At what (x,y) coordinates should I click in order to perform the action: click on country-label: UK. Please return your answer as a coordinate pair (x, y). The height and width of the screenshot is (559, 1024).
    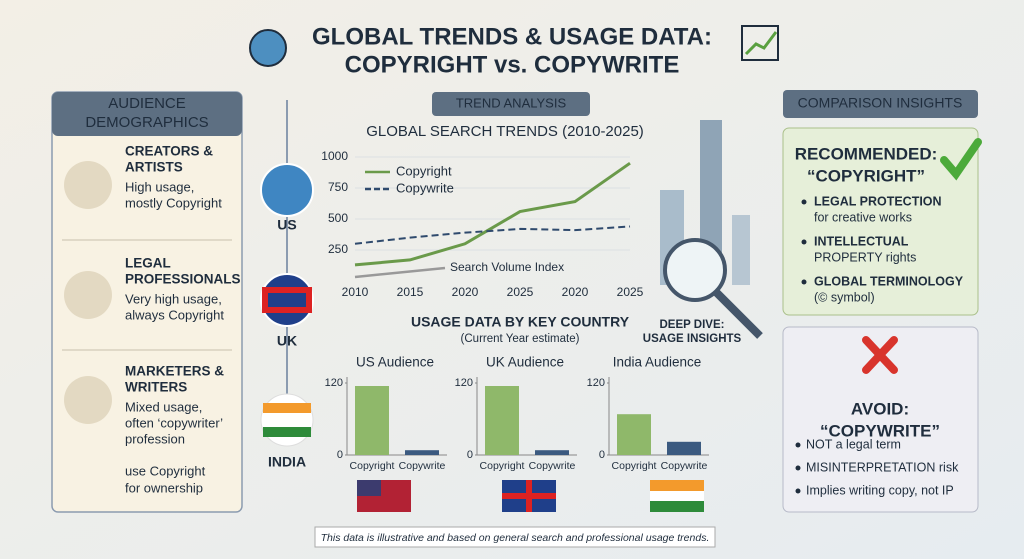
    Looking at the image, I should click on (287, 341).